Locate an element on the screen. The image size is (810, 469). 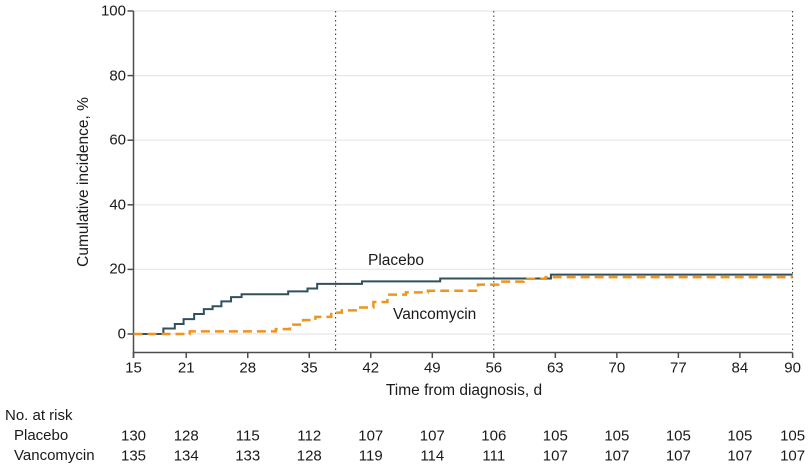
at-risk-vancomycin-day-49: 114 is located at coordinates (432, 455).